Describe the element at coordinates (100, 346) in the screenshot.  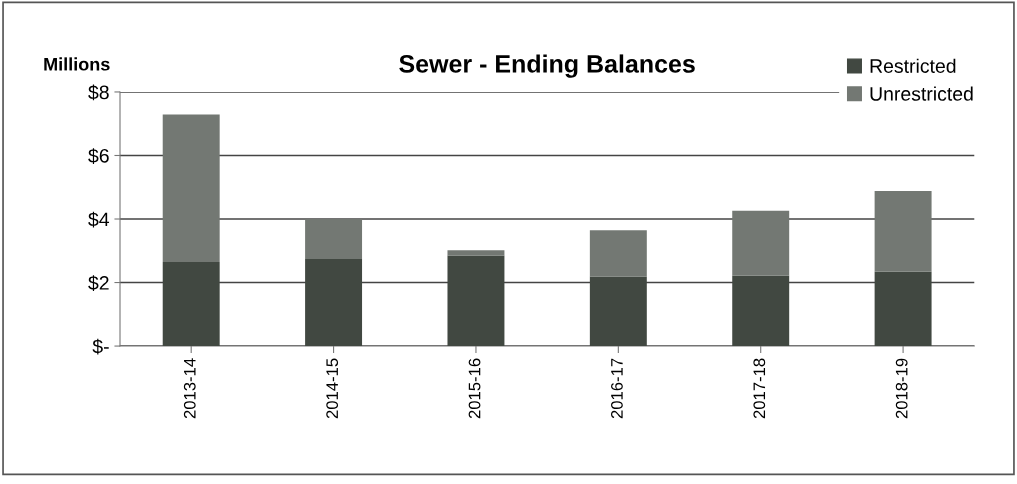
I see `y-tick-label: $-` at that location.